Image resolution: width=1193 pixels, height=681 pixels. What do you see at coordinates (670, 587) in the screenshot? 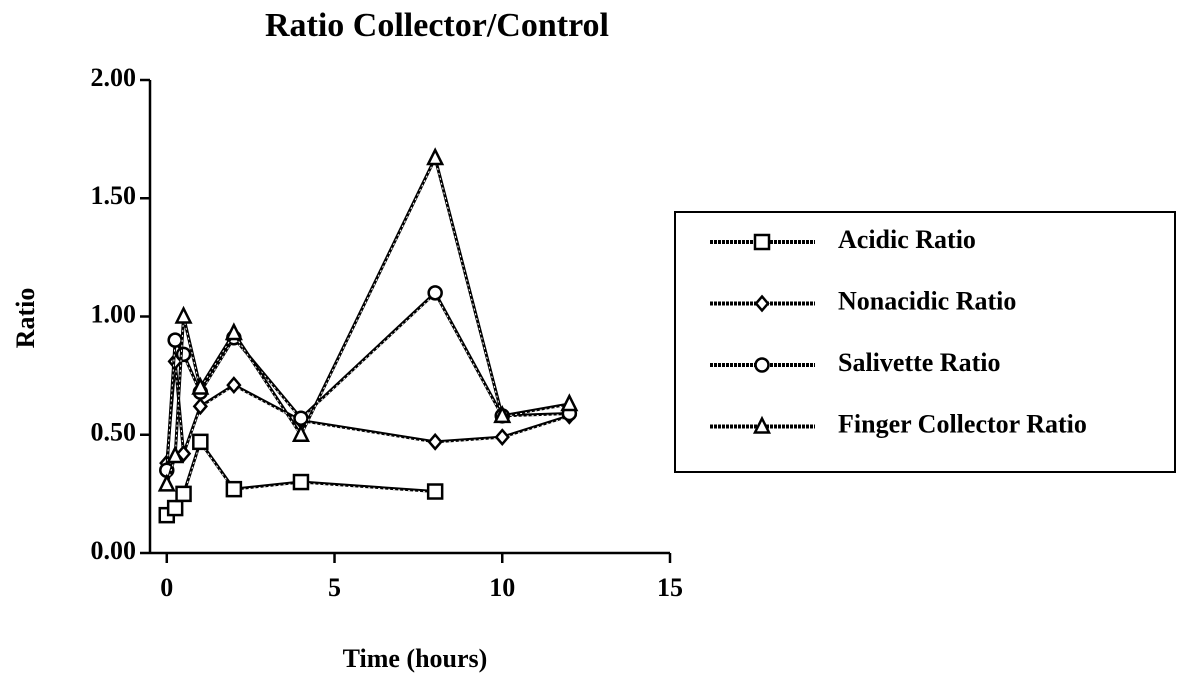
I see `x-tick-label: 15` at bounding box center [670, 587].